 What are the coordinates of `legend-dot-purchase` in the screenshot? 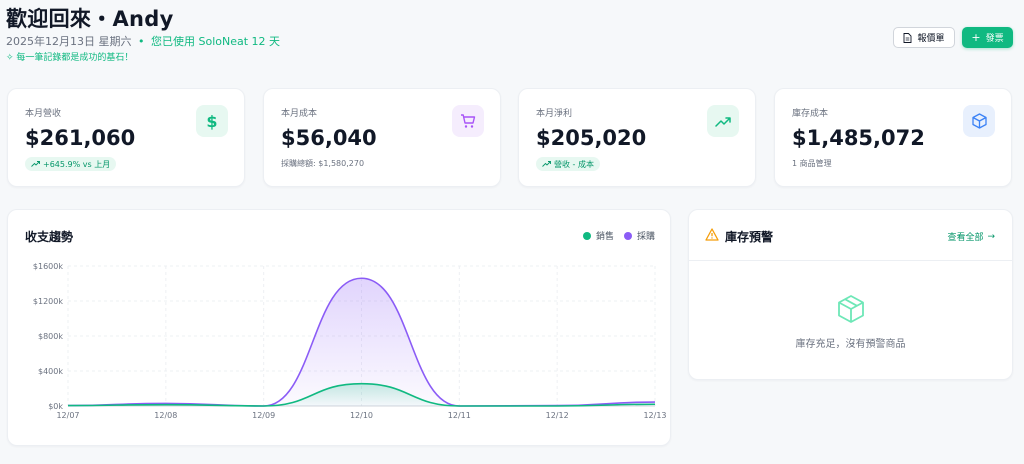 It's located at (627, 235).